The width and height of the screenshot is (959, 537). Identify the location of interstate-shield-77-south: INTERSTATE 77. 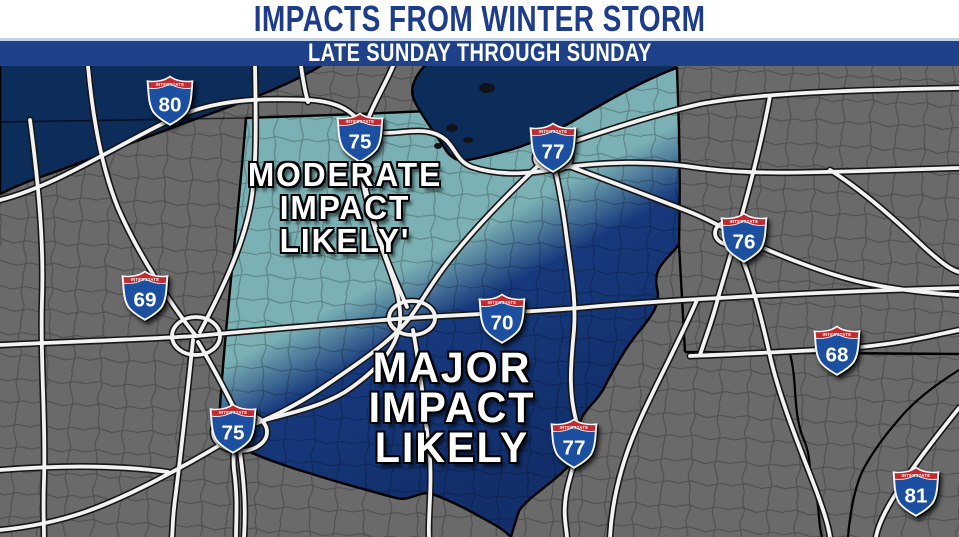
(574, 443).